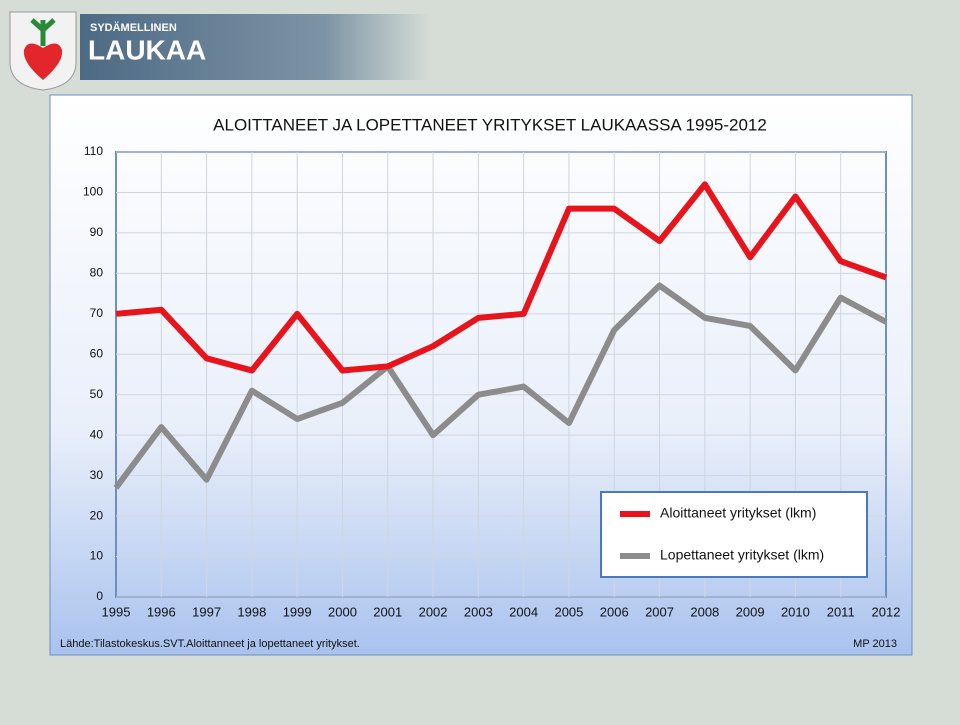 The image size is (960, 725). Describe the element at coordinates (742, 555) in the screenshot. I see `legend-label: Lopettaneet yritykset (lkm)` at that location.